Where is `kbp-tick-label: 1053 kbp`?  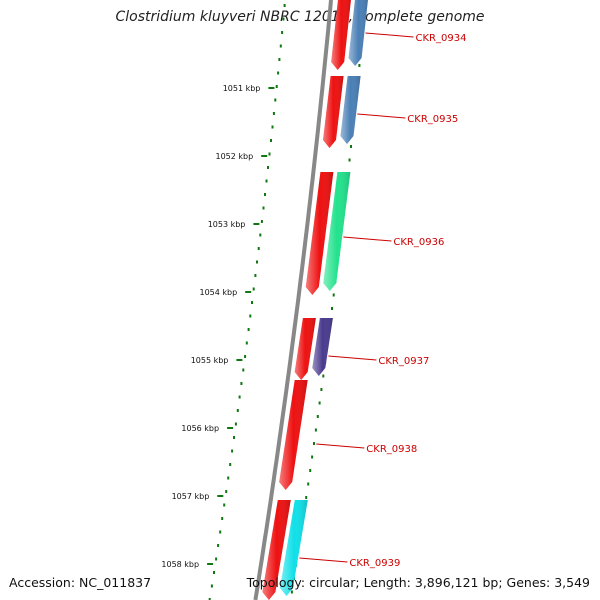
kbp-tick-label: 1053 kbp is located at coordinates (227, 224).